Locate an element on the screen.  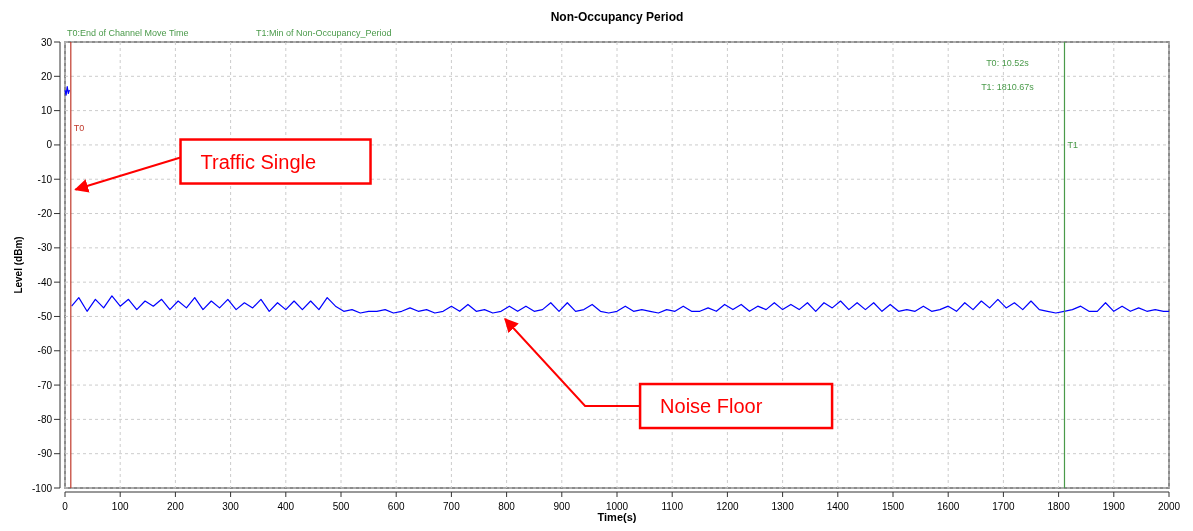
y-tick-label: -40 is located at coordinates (45, 282).